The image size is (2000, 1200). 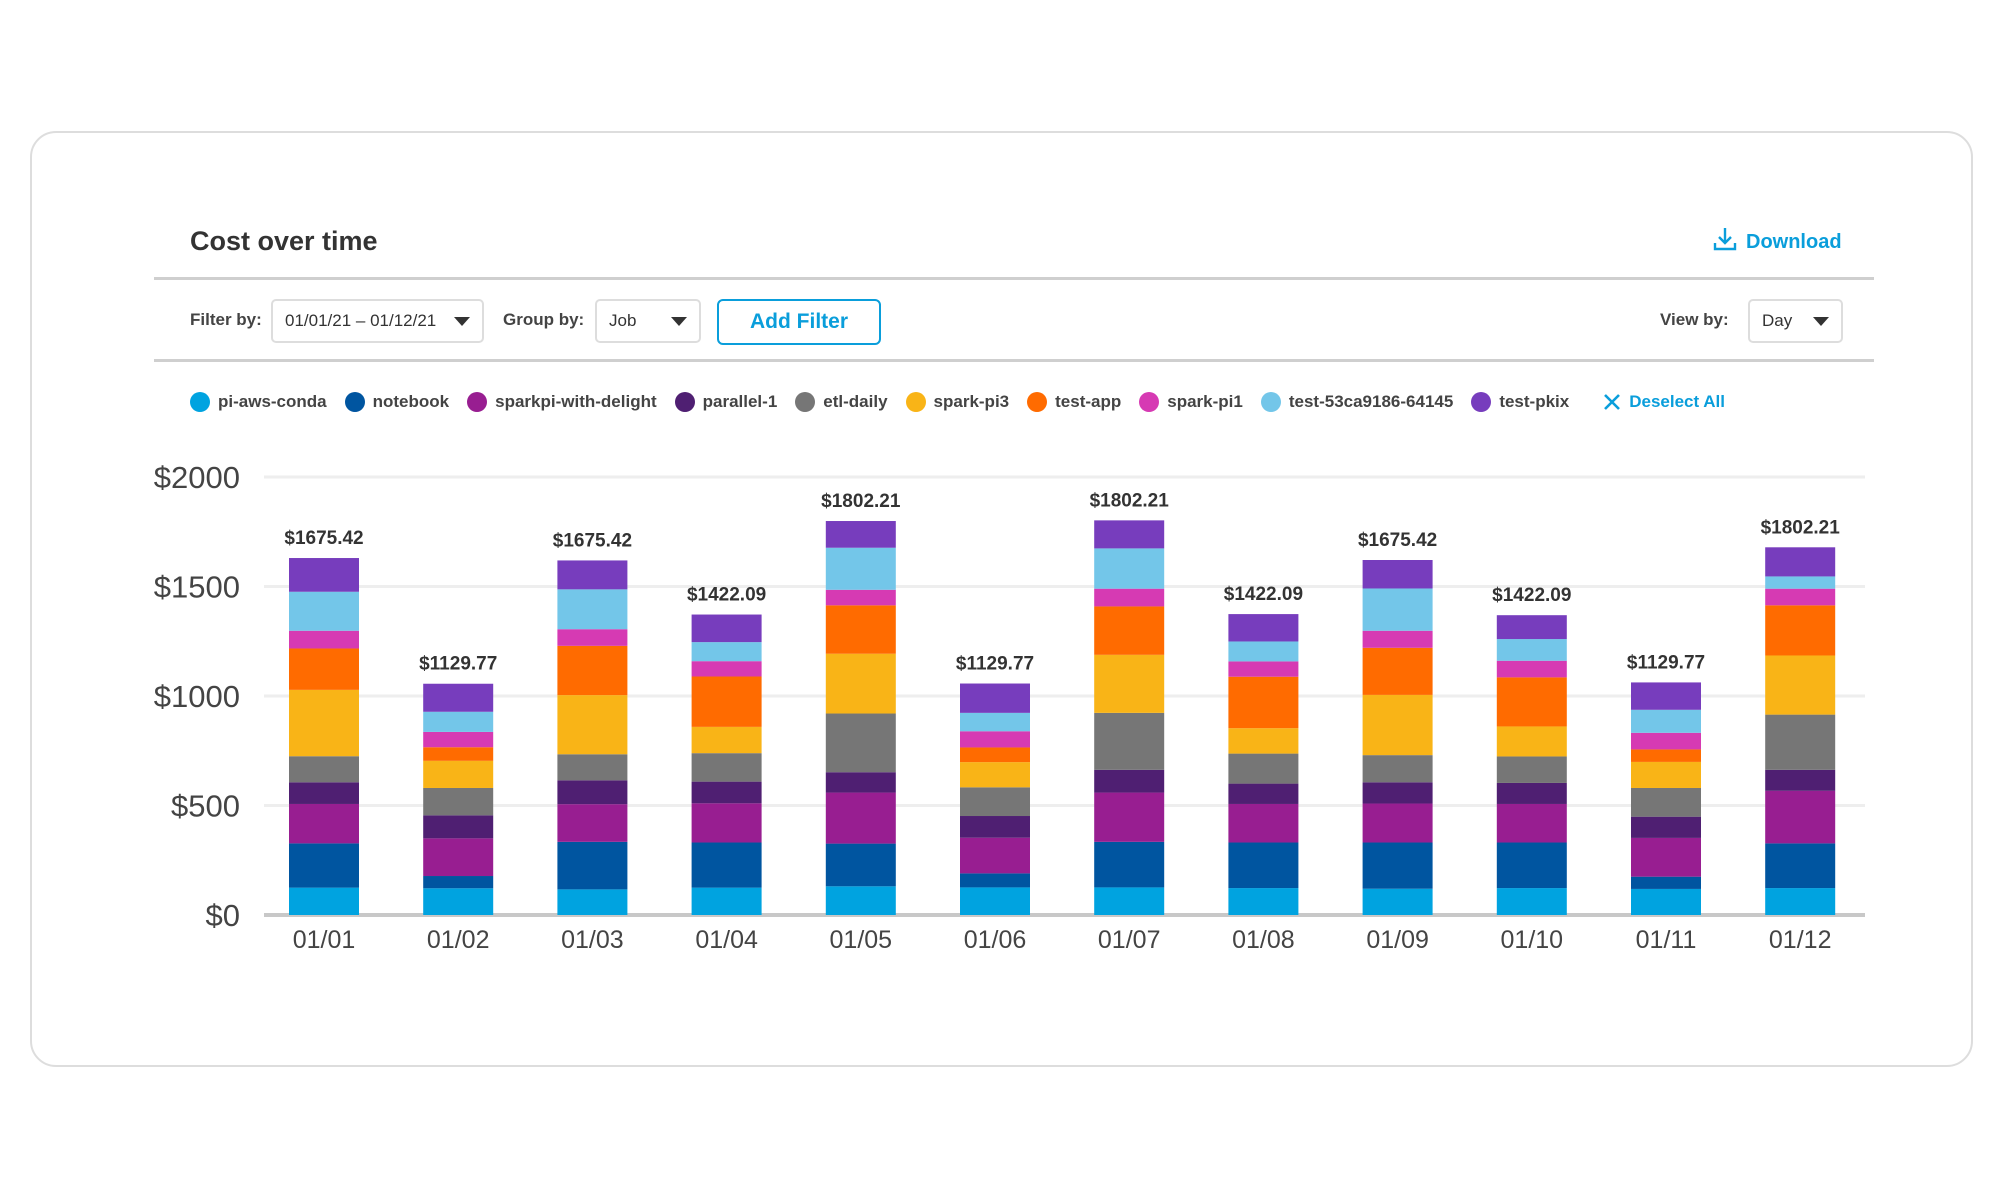 I want to click on download-button: Download, so click(x=1777, y=242).